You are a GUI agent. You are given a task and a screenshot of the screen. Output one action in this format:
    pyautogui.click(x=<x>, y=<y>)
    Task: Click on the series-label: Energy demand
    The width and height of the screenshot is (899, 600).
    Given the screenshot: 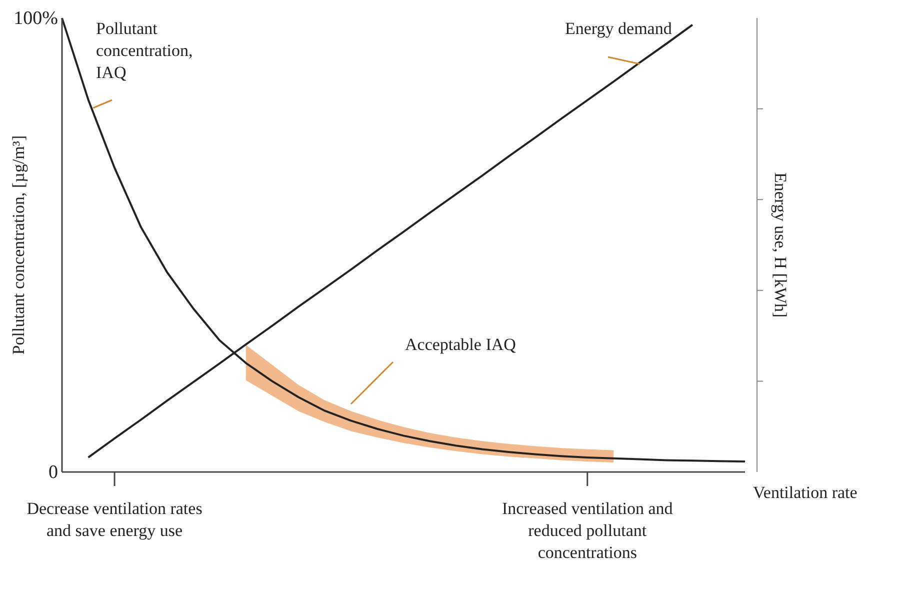 What is the action you would take?
    pyautogui.click(x=618, y=28)
    